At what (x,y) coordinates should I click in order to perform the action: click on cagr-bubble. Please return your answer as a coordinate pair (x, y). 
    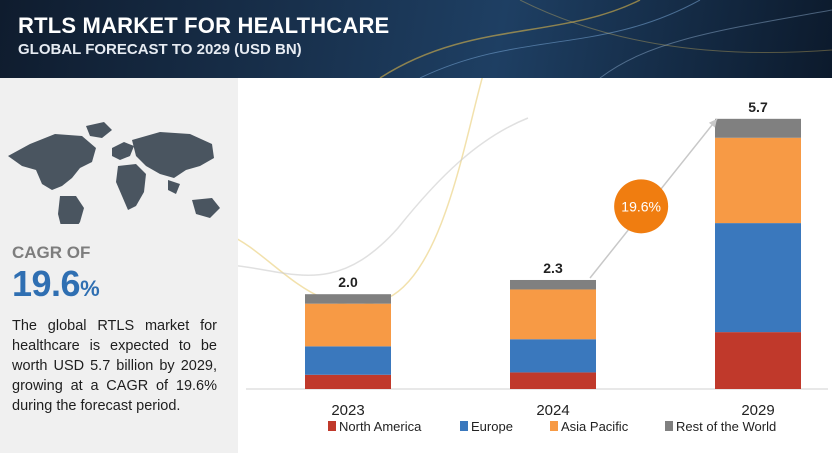
    Looking at the image, I should click on (641, 206).